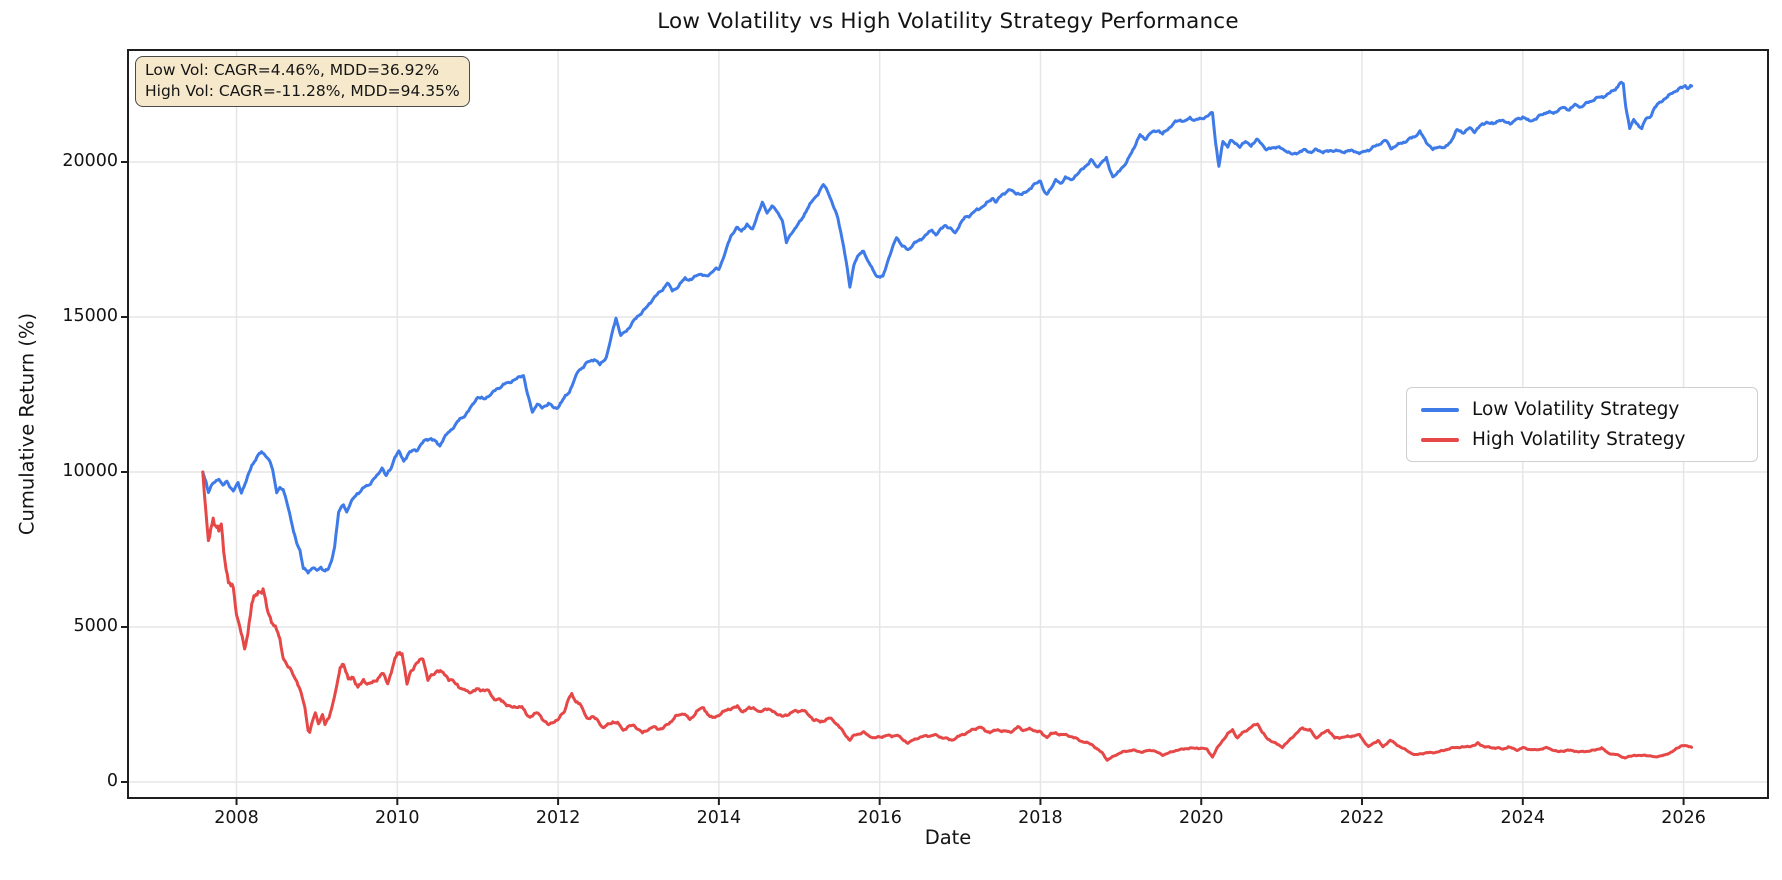 The image size is (1782, 880). What do you see at coordinates (558, 818) in the screenshot?
I see `x-tick-label: 2012` at bounding box center [558, 818].